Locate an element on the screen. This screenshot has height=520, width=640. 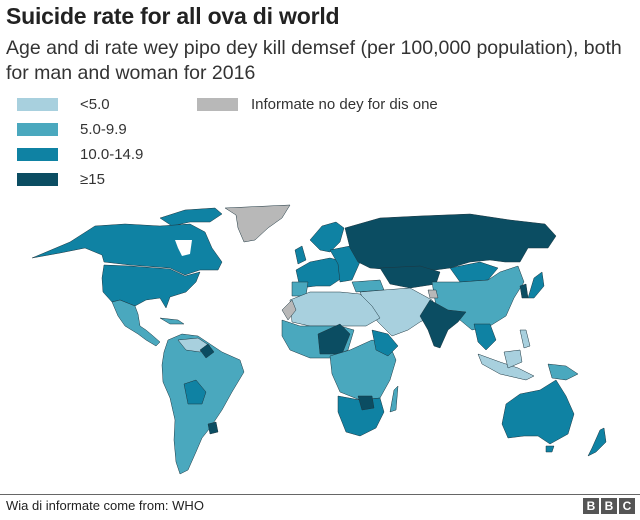
region-western-sahara is located at coordinates (289, 310).